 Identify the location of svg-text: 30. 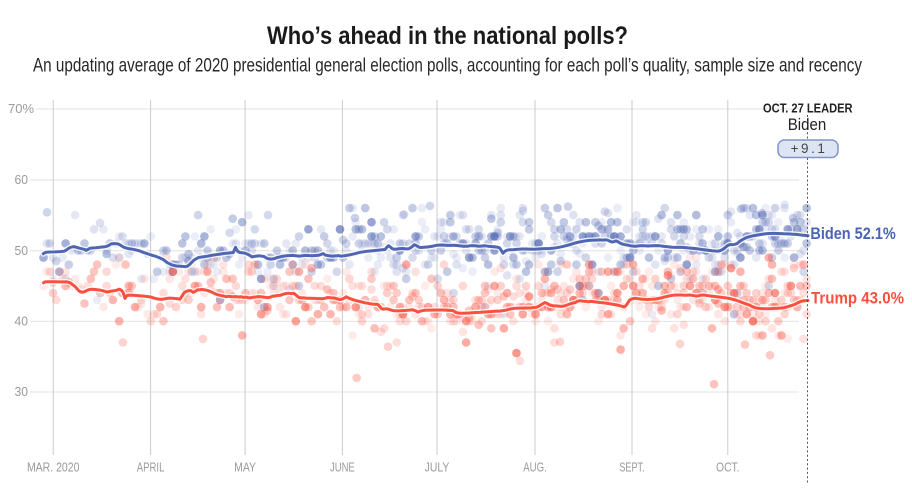
(22, 391).